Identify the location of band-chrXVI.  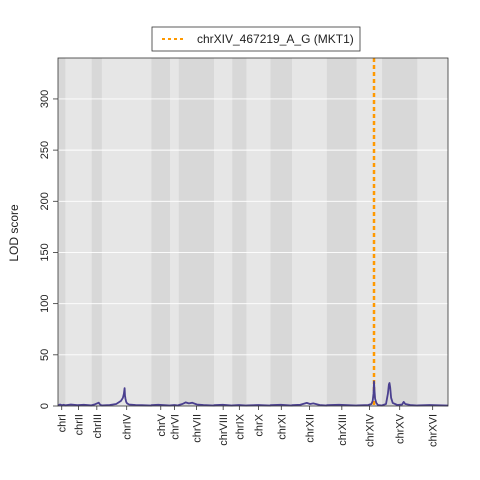
(432, 232).